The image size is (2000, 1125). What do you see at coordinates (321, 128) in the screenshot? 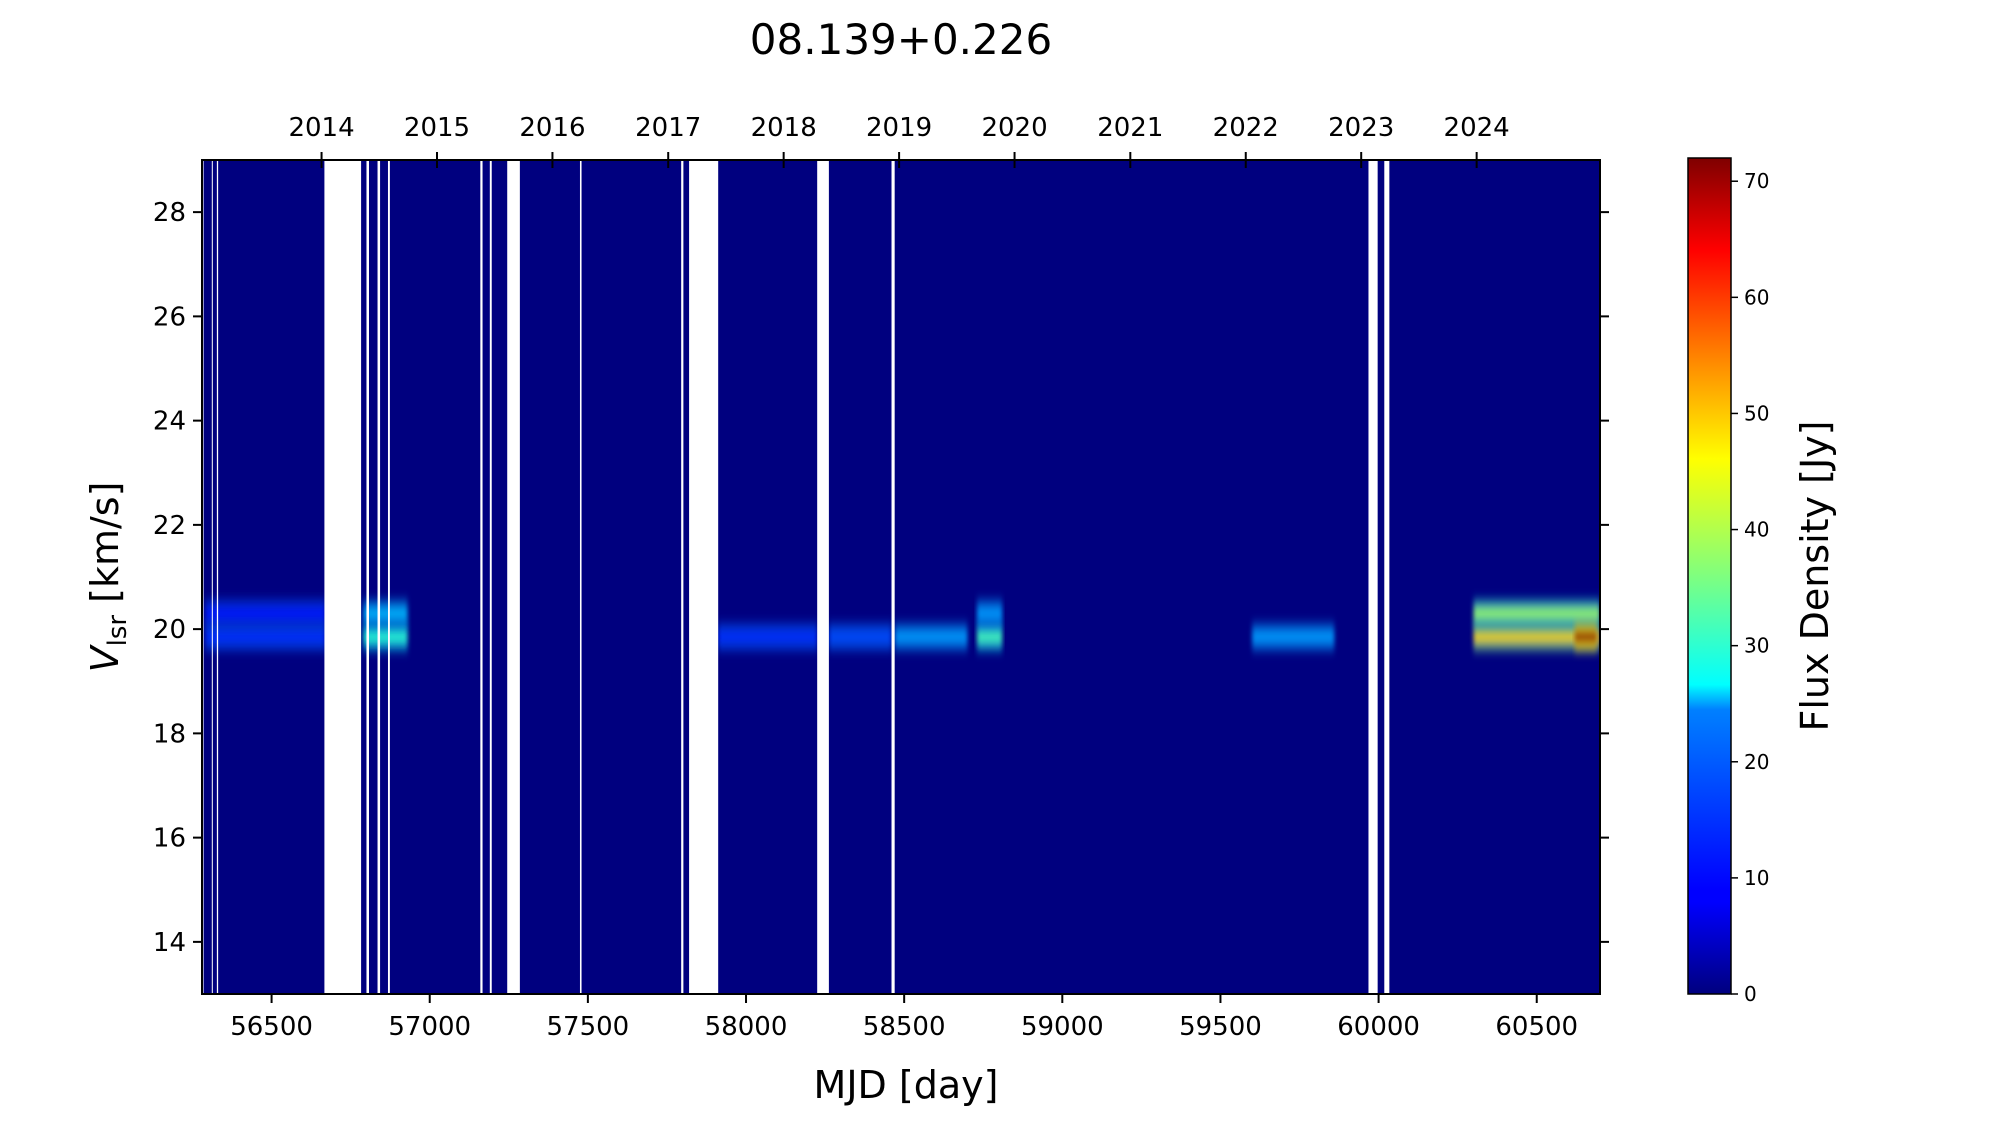
I see `year-tick-label: 2014` at bounding box center [321, 128].